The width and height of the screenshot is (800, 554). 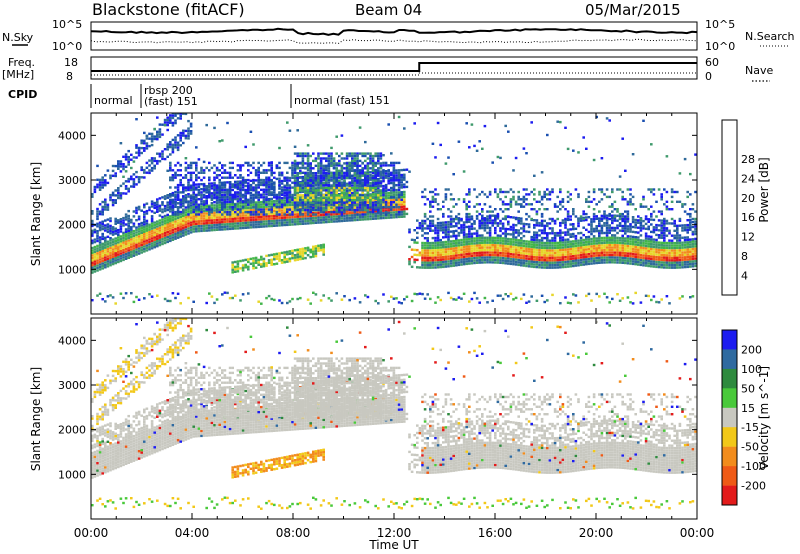 I want to click on beam-title: Beam 04, so click(x=388, y=10).